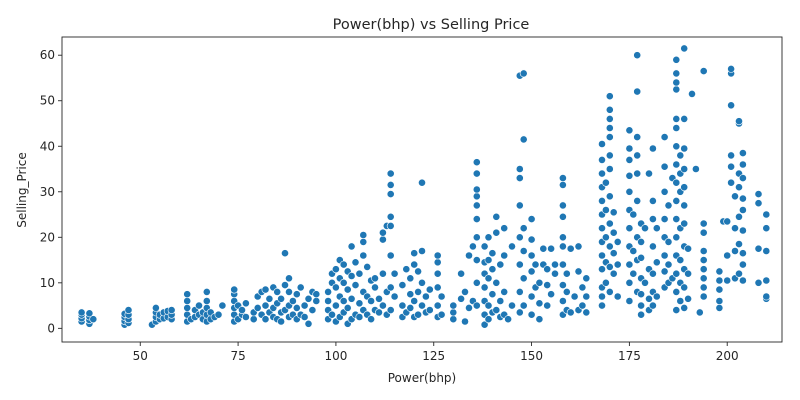  What do you see at coordinates (531, 356) in the screenshot?
I see `x-tick-label: 150` at bounding box center [531, 356].